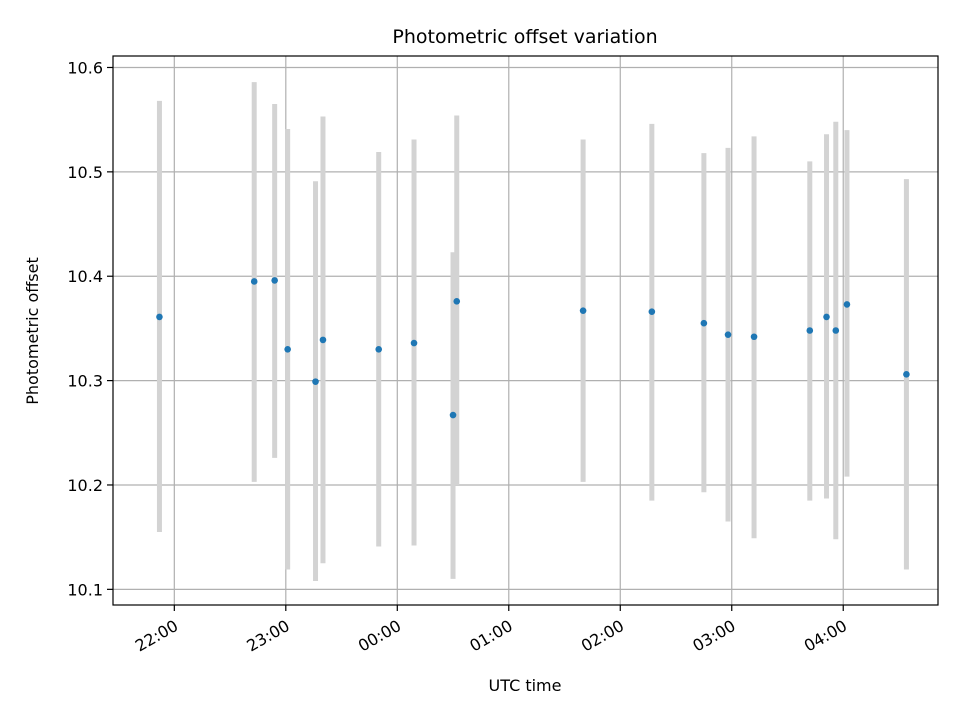 The image size is (960, 720). What do you see at coordinates (90, 328) in the screenshot?
I see `y-axis: 10.1 10.2 10.3 10.4 10.5 10.6` at bounding box center [90, 328].